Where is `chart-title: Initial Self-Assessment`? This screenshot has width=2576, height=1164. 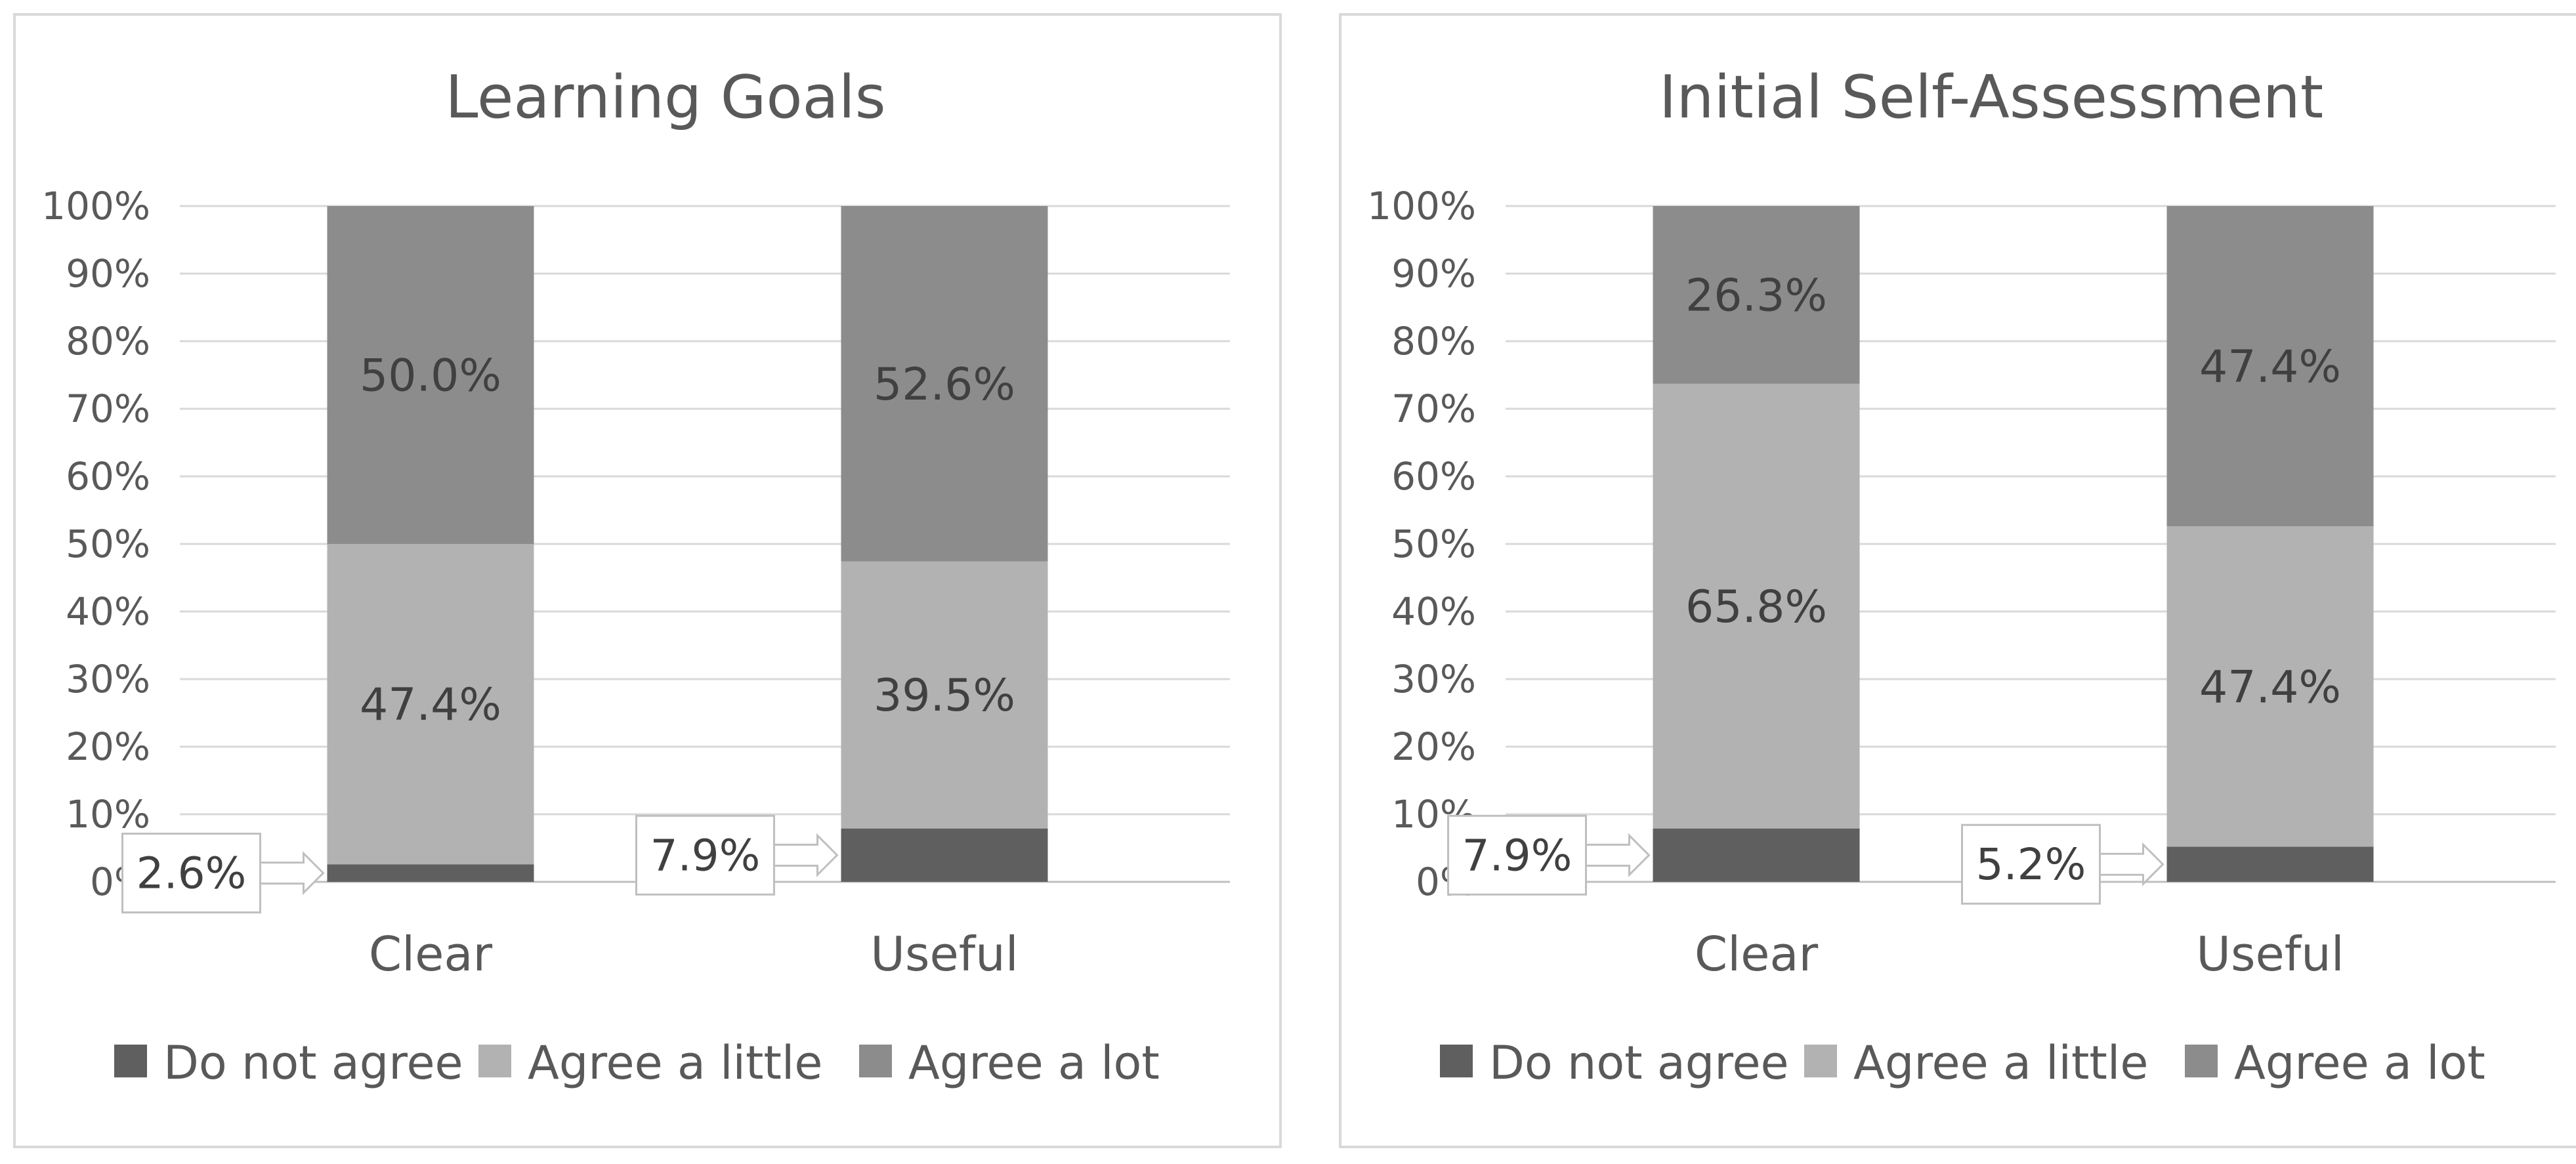 chart-title: Initial Self-Assessment is located at coordinates (1991, 97).